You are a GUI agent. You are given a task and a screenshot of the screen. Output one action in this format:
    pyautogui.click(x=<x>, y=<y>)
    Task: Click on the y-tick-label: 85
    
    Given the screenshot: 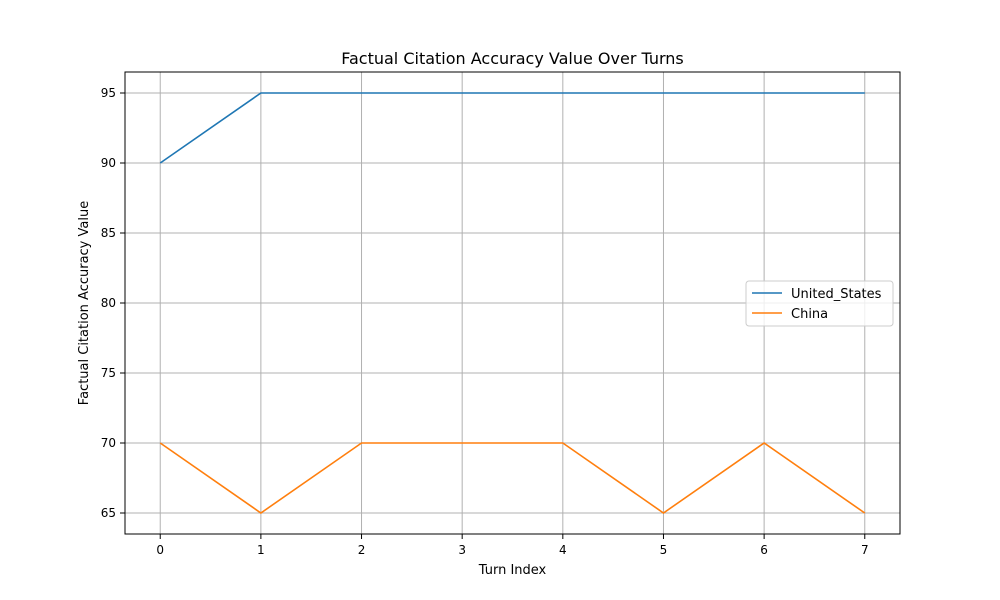 What is the action you would take?
    pyautogui.click(x=108, y=233)
    